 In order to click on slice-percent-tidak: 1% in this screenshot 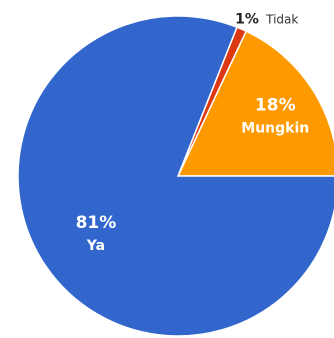, I will do `click(247, 19)`.